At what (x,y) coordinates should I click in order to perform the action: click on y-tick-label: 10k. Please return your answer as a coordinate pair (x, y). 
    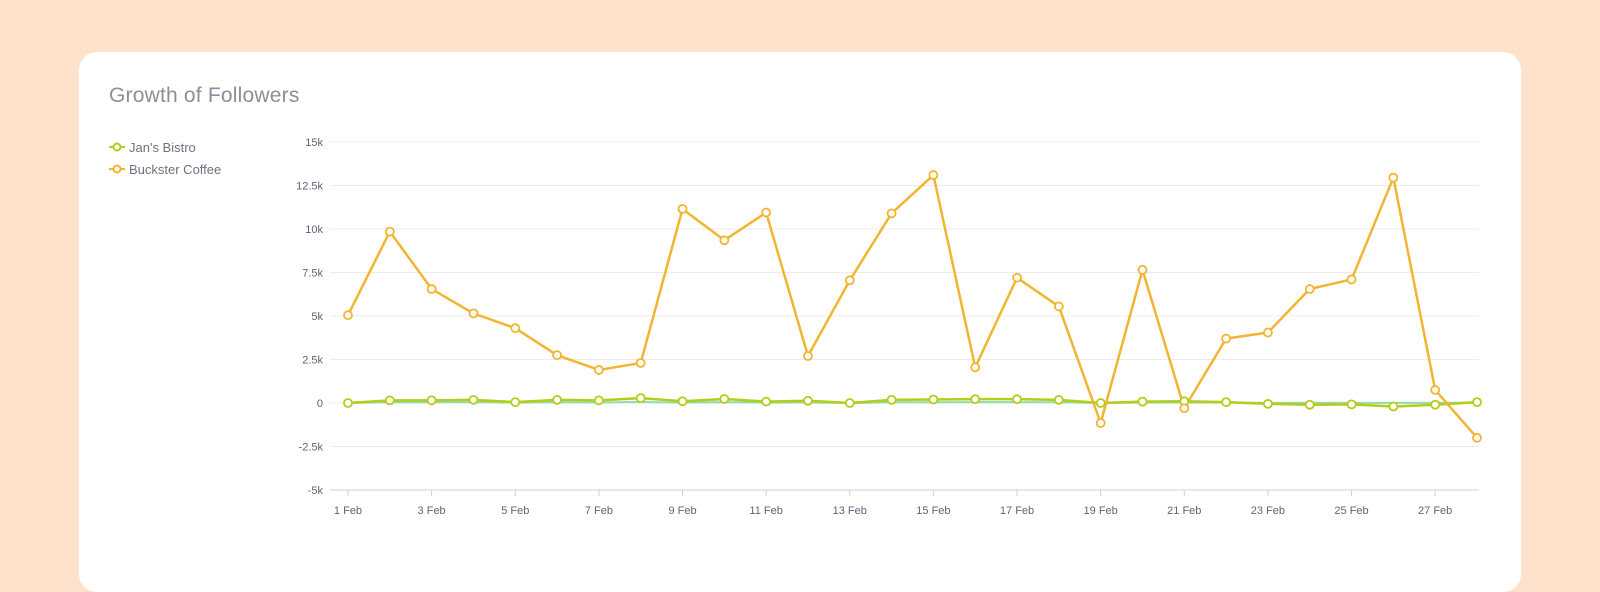
    Looking at the image, I should click on (314, 230).